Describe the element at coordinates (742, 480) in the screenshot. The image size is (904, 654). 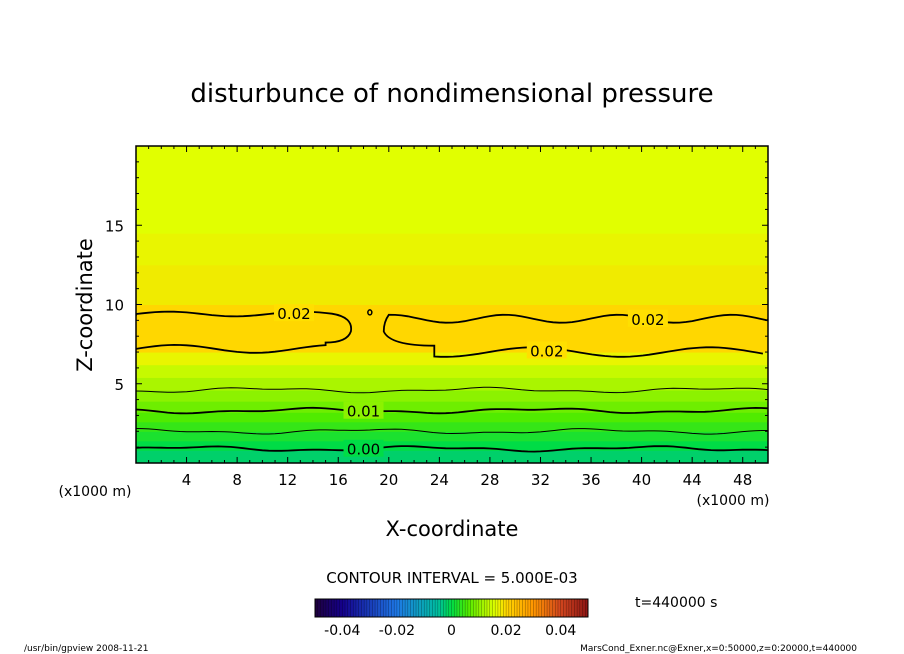
I see `x-tick-label: 48` at that location.